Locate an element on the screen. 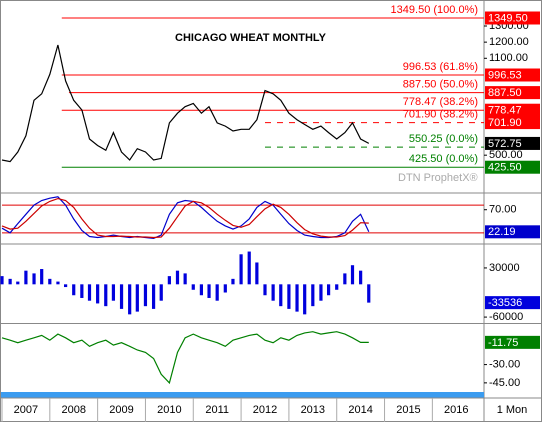 Image resolution: width=542 pixels, height=422 pixels. x-tick-label: 2013 is located at coordinates (313, 410).